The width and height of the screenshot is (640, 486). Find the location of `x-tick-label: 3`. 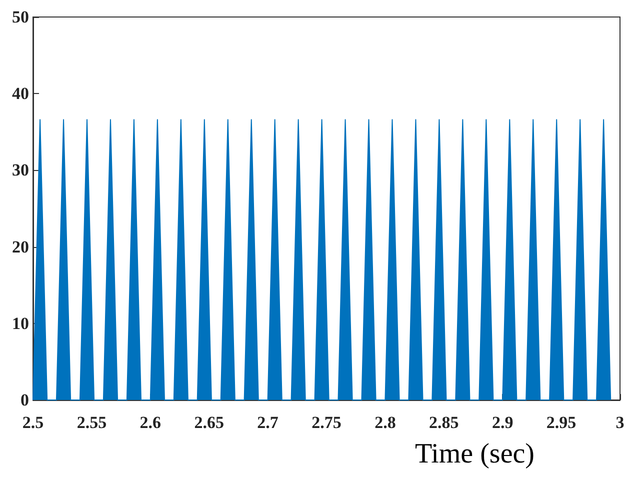

x-tick-label: 3 is located at coordinates (620, 422).